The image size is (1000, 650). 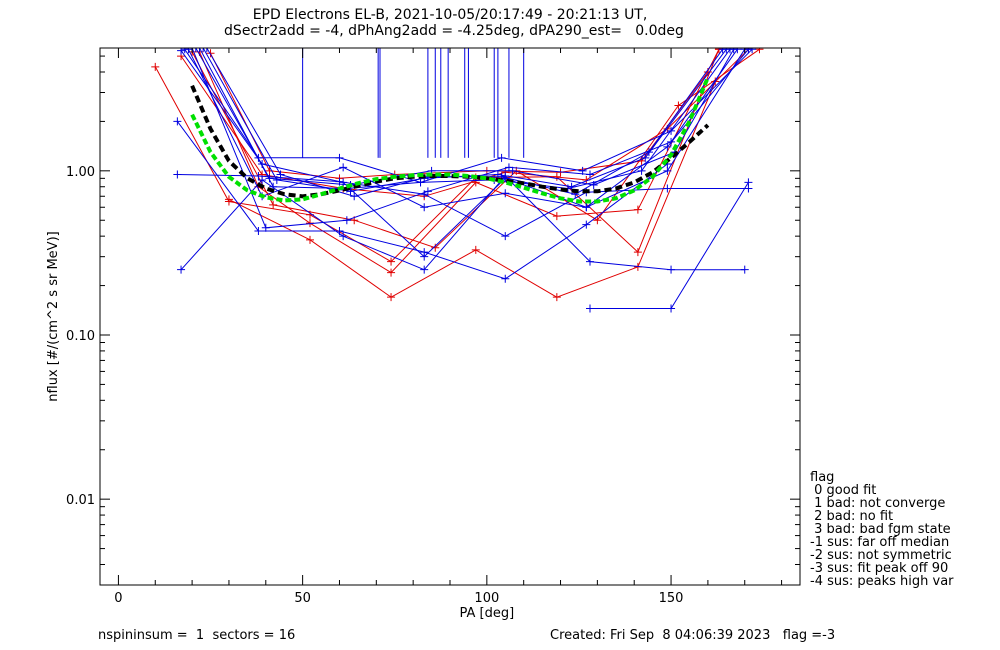 I want to click on x-tick-label: 150, so click(x=671, y=598).